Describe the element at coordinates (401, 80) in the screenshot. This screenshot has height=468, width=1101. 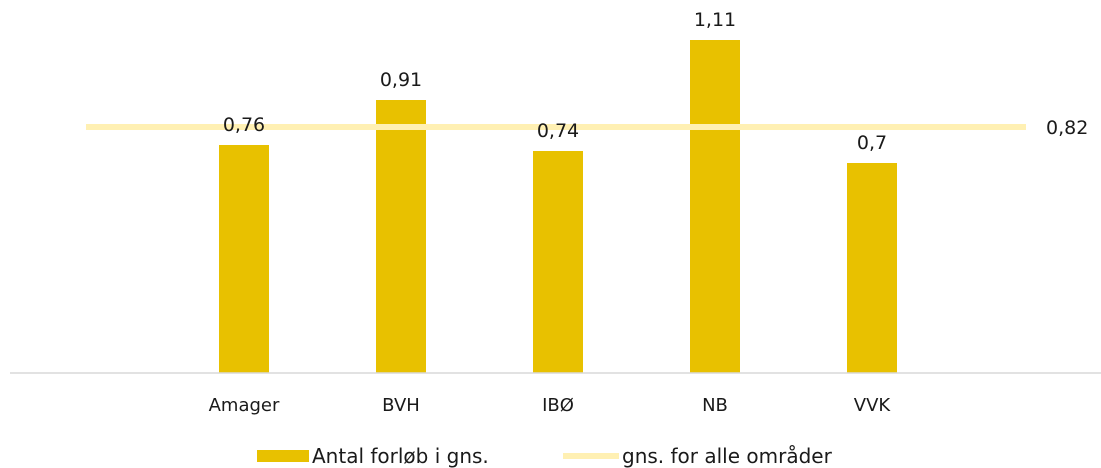
I see `bar-data-label: 0,91` at that location.